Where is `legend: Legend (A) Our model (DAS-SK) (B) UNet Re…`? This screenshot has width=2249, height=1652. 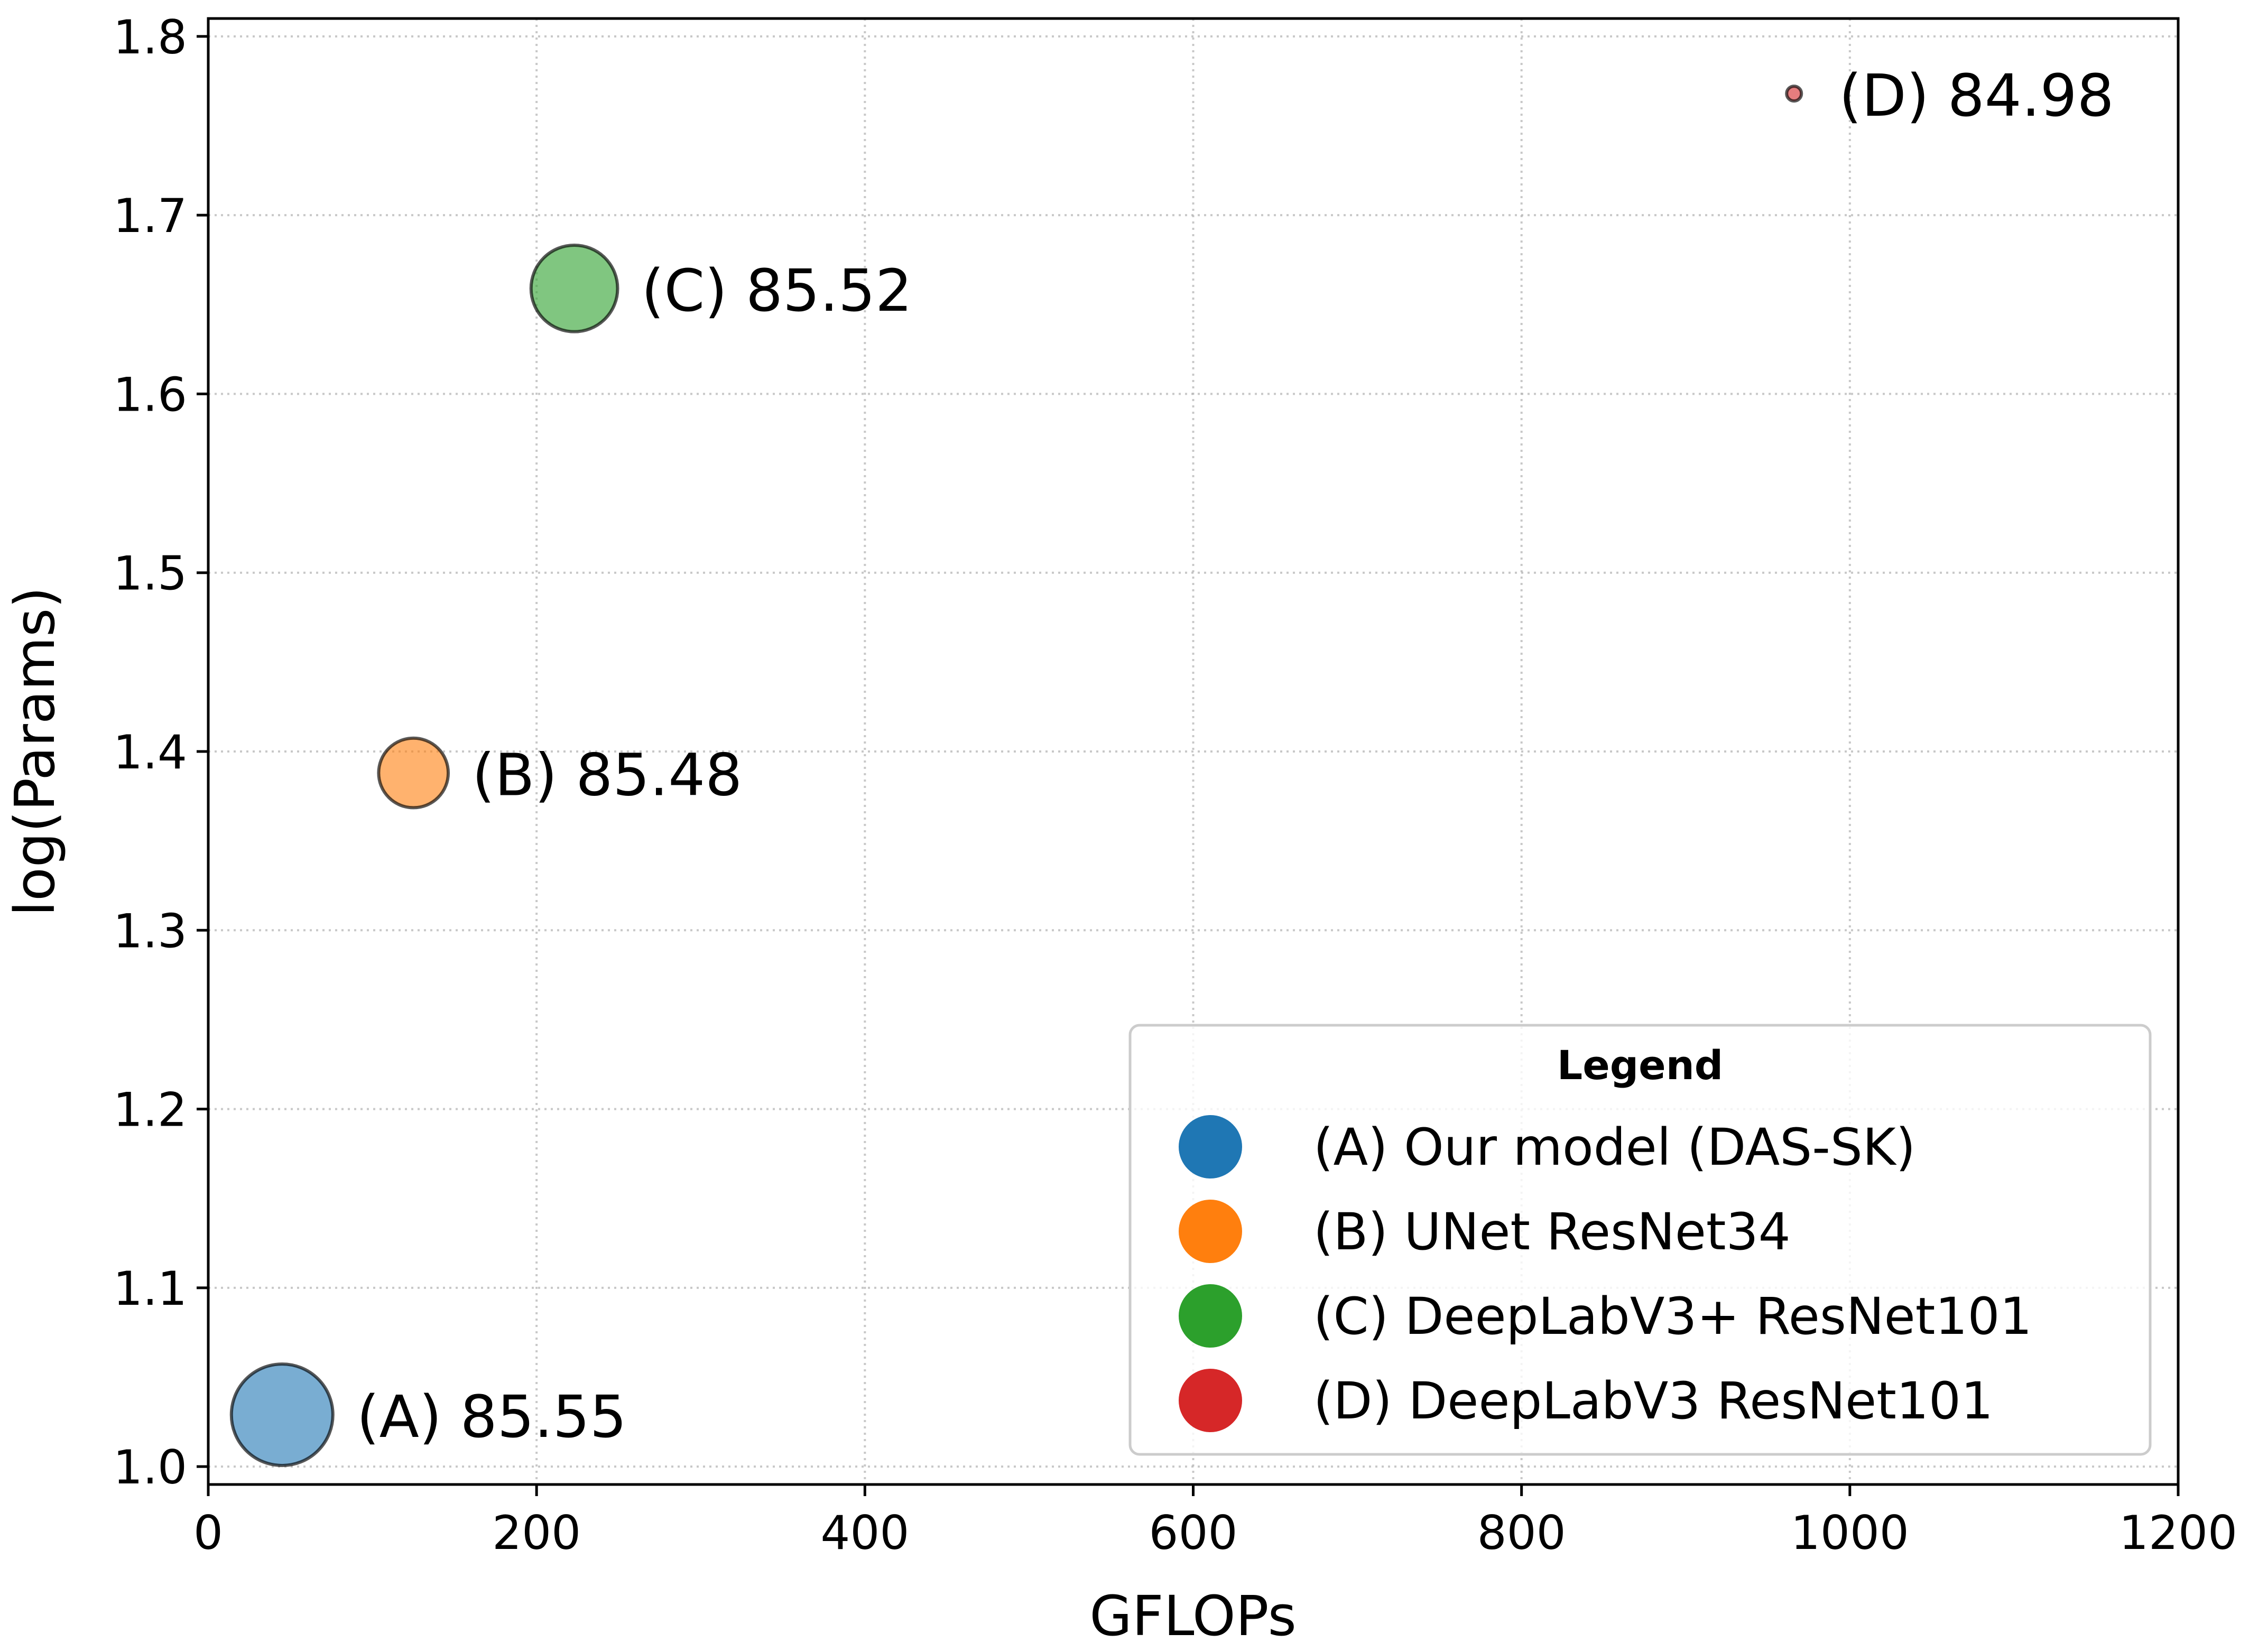 legend: Legend (A) Our model (DAS-SK) (B) UNet Re… is located at coordinates (1640, 1240).